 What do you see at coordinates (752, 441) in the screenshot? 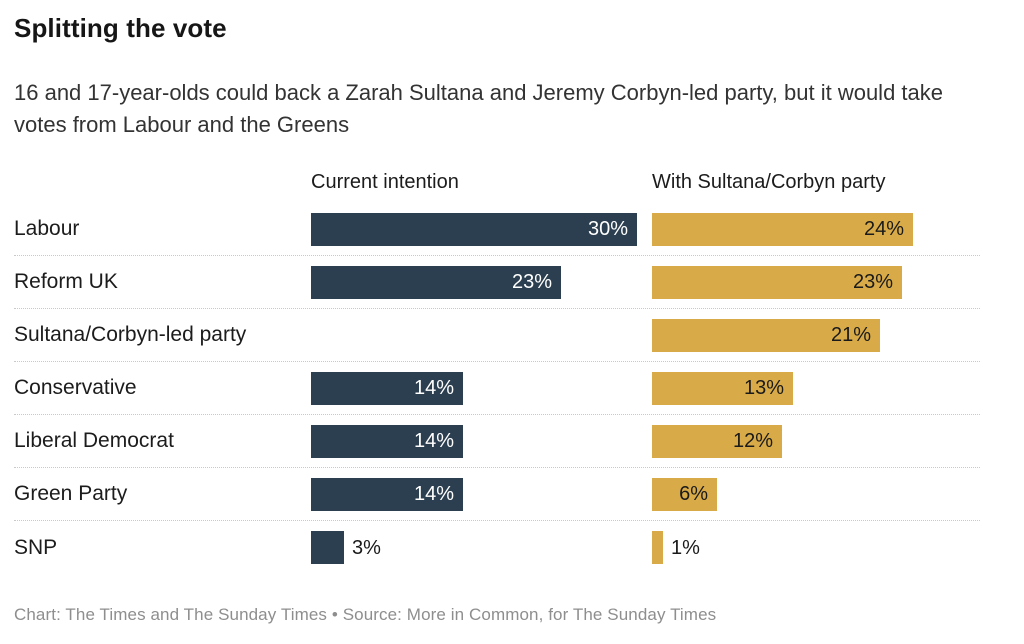
I see `bar-value-label: 12%` at bounding box center [752, 441].